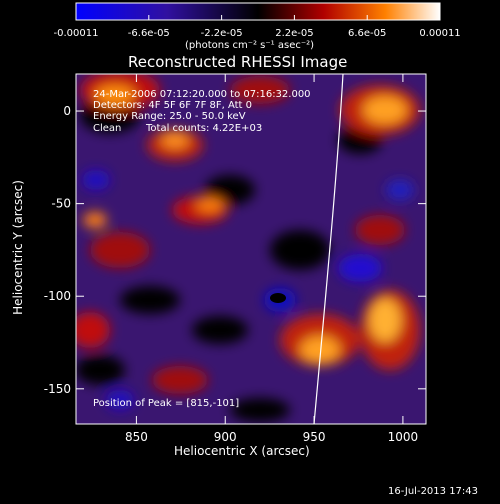 The image size is (500, 504). What do you see at coordinates (294, 33) in the screenshot?
I see `colorbar-tick-label: 2.2e-05` at bounding box center [294, 33].